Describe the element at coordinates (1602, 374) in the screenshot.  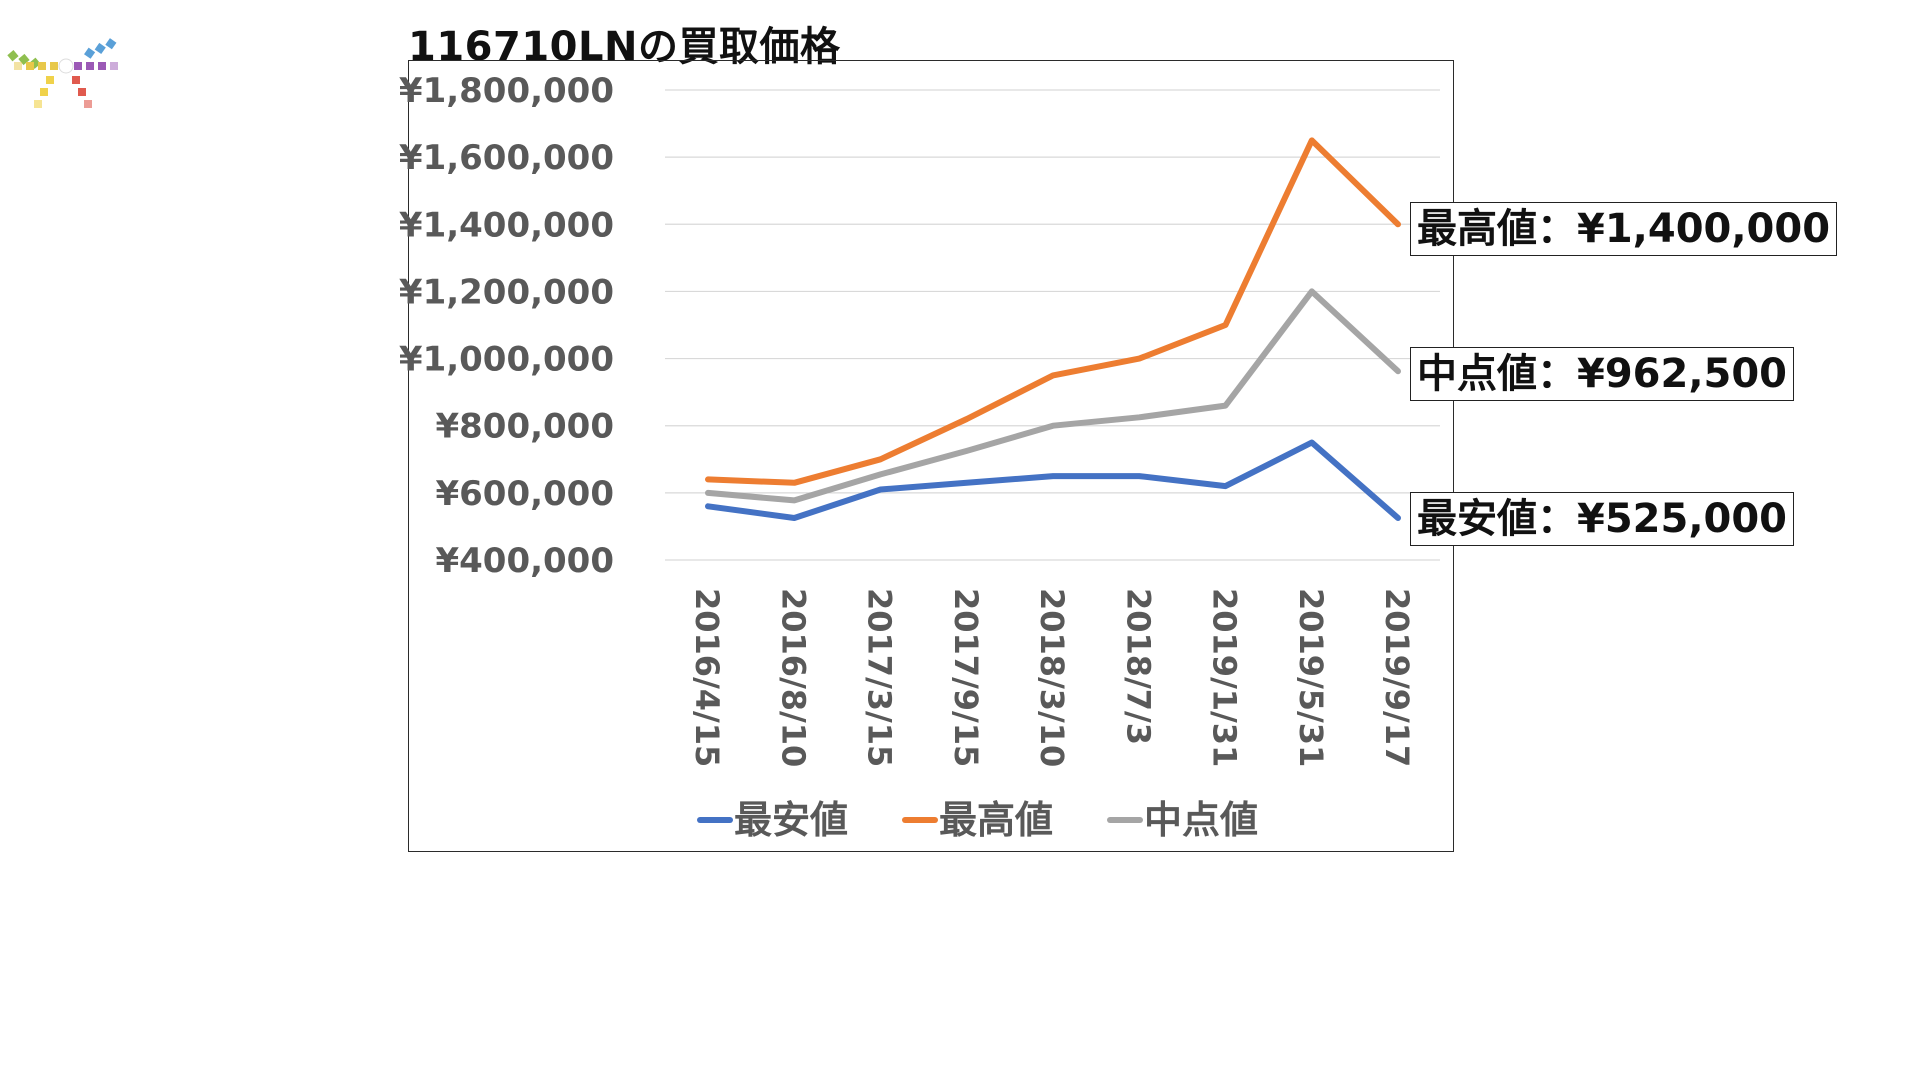
I see `callout-mid-value: 中点値：¥962,500` at that location.